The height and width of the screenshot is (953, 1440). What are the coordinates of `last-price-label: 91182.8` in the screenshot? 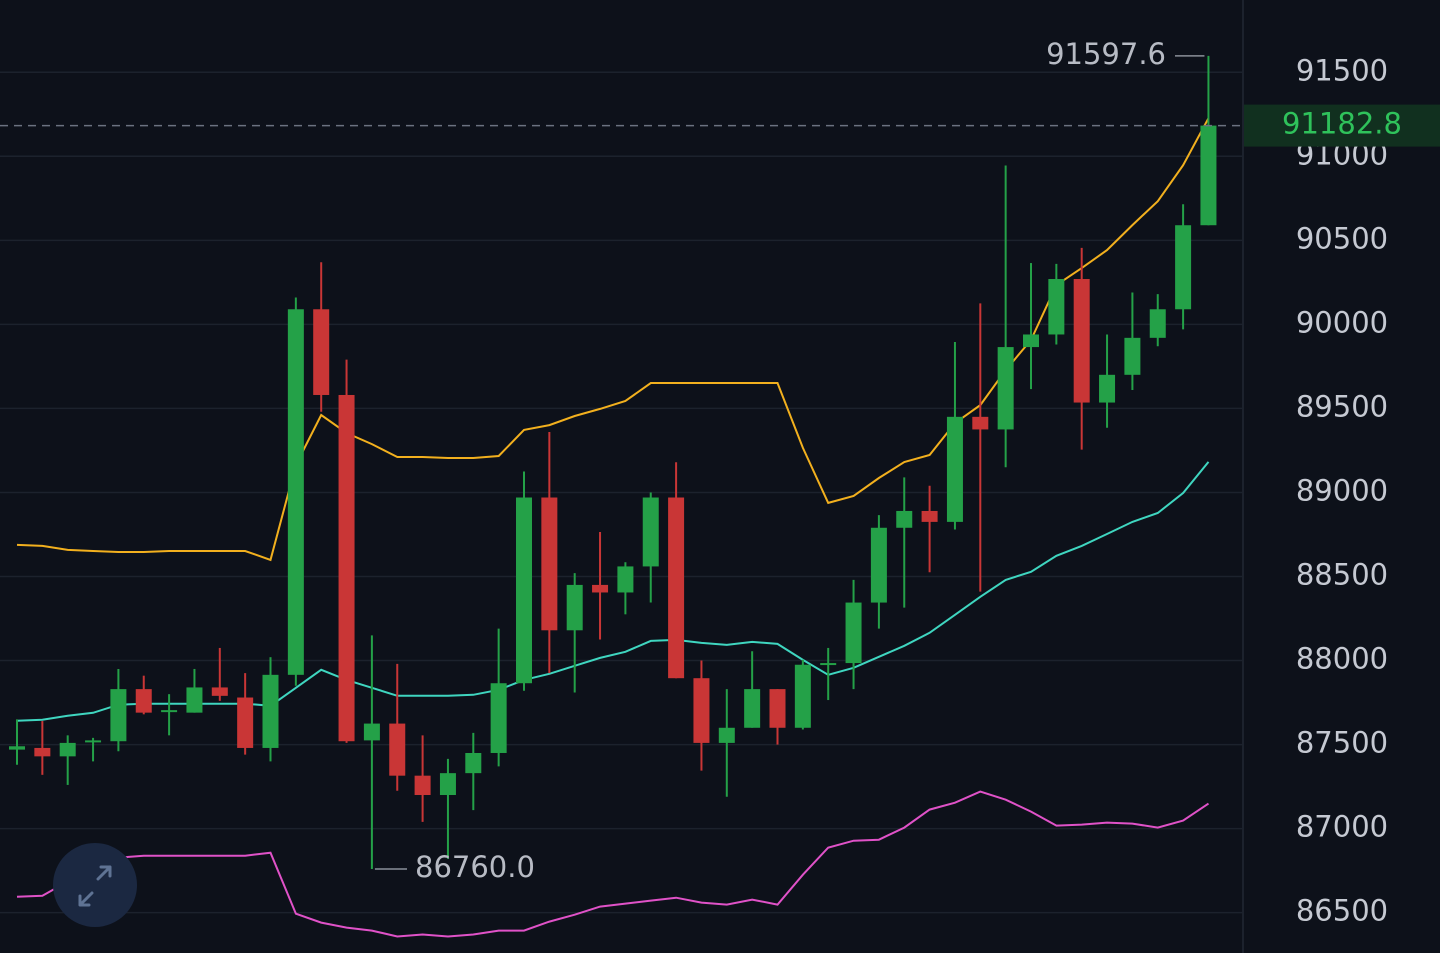 It's located at (1342, 124).